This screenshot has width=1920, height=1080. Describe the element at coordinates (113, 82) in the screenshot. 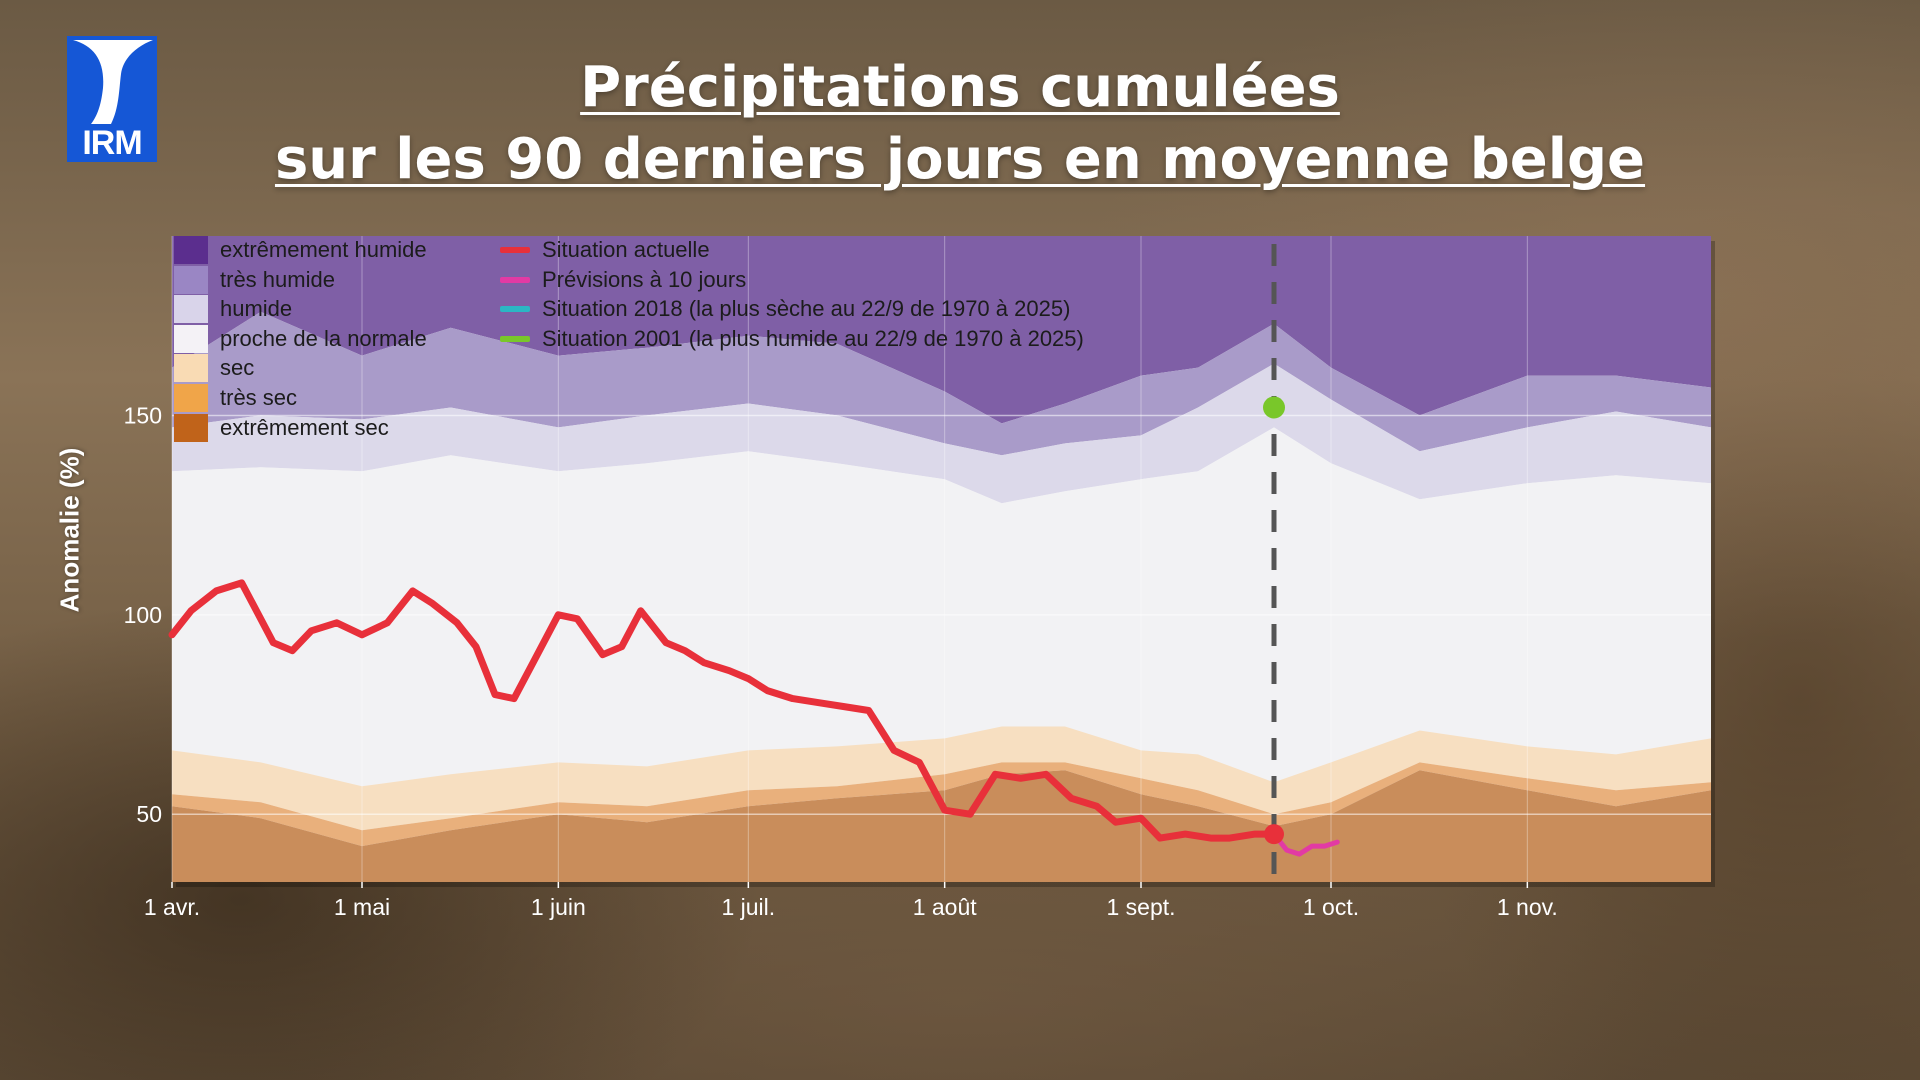

I see `irm-logo-swoosh-icon` at that location.